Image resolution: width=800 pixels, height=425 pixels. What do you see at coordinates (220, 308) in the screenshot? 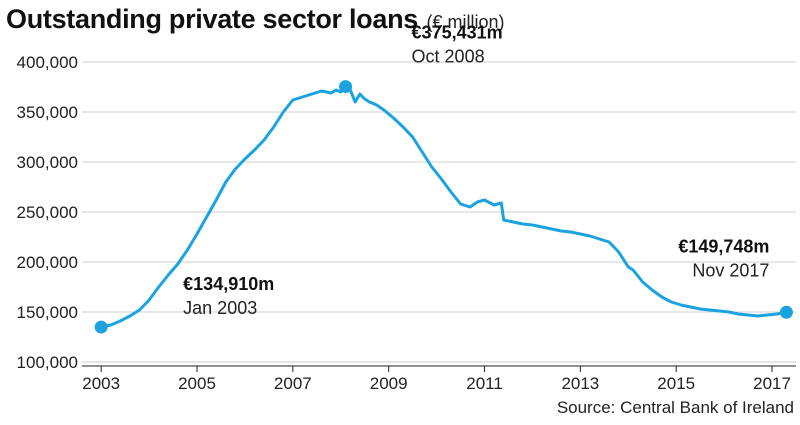
I see `annotation-date: Jan 2003` at bounding box center [220, 308].